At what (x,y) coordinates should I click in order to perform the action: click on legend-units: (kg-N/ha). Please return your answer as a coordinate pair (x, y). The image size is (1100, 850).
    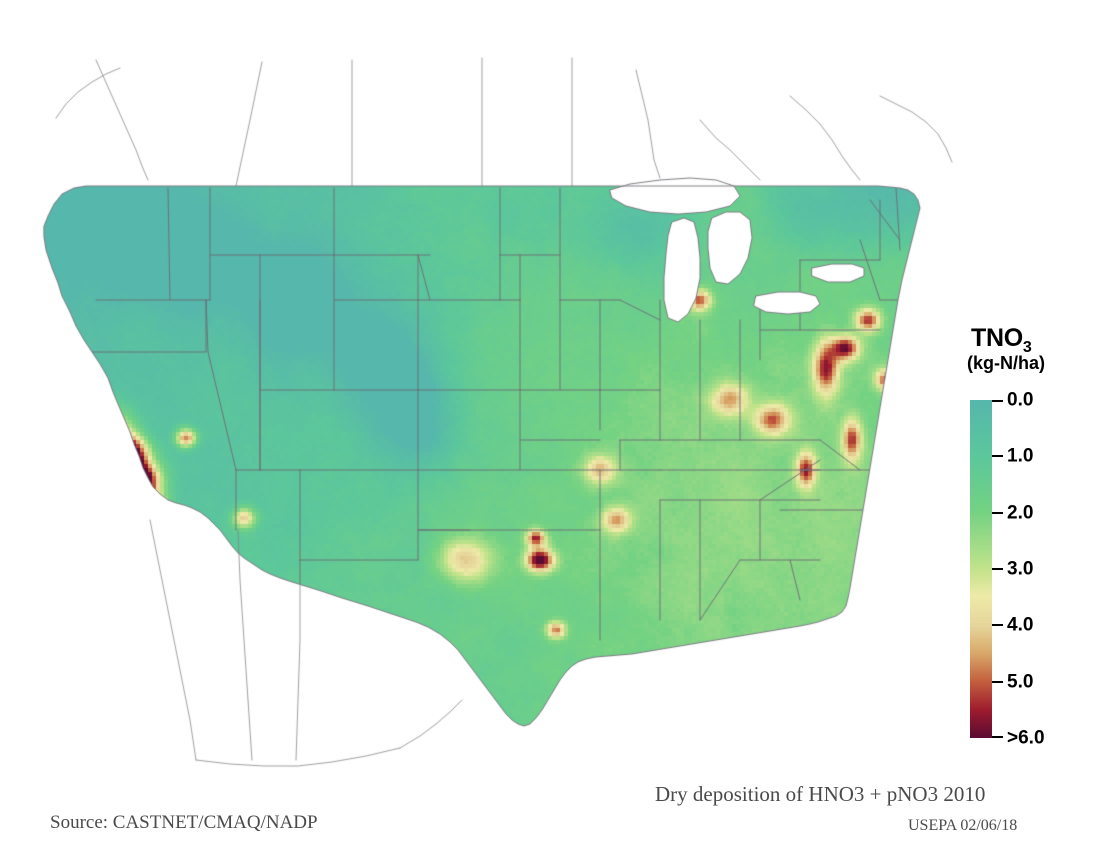
    Looking at the image, I should click on (1006, 363).